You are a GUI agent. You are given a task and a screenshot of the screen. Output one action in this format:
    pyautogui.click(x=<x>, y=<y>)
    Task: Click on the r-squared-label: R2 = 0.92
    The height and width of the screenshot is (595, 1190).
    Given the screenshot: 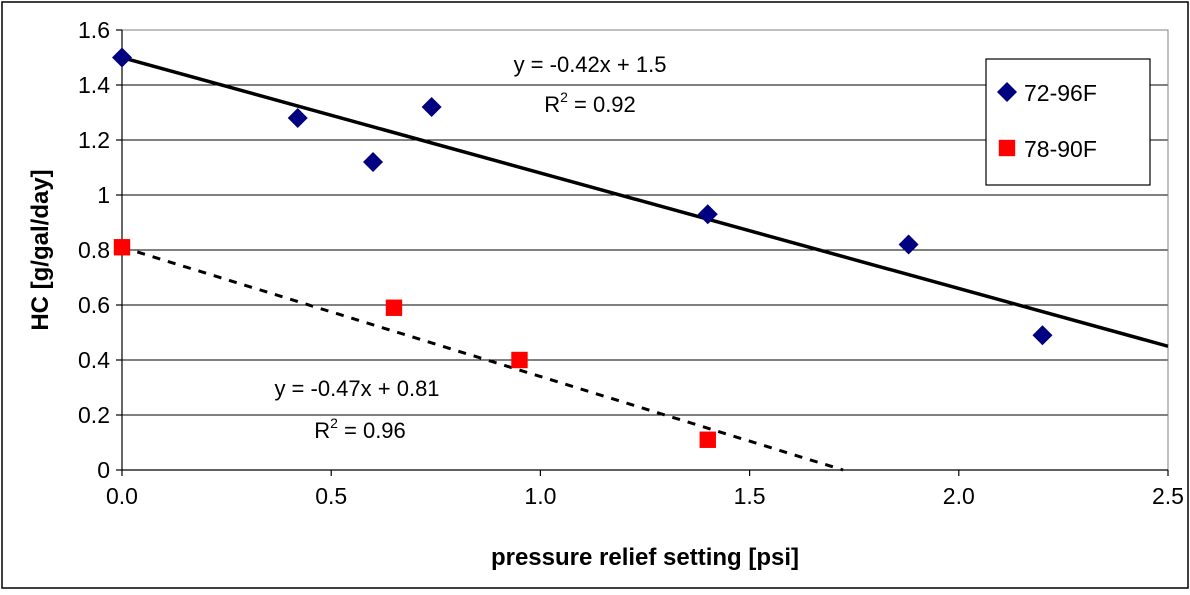 What is the action you would take?
    pyautogui.click(x=590, y=103)
    